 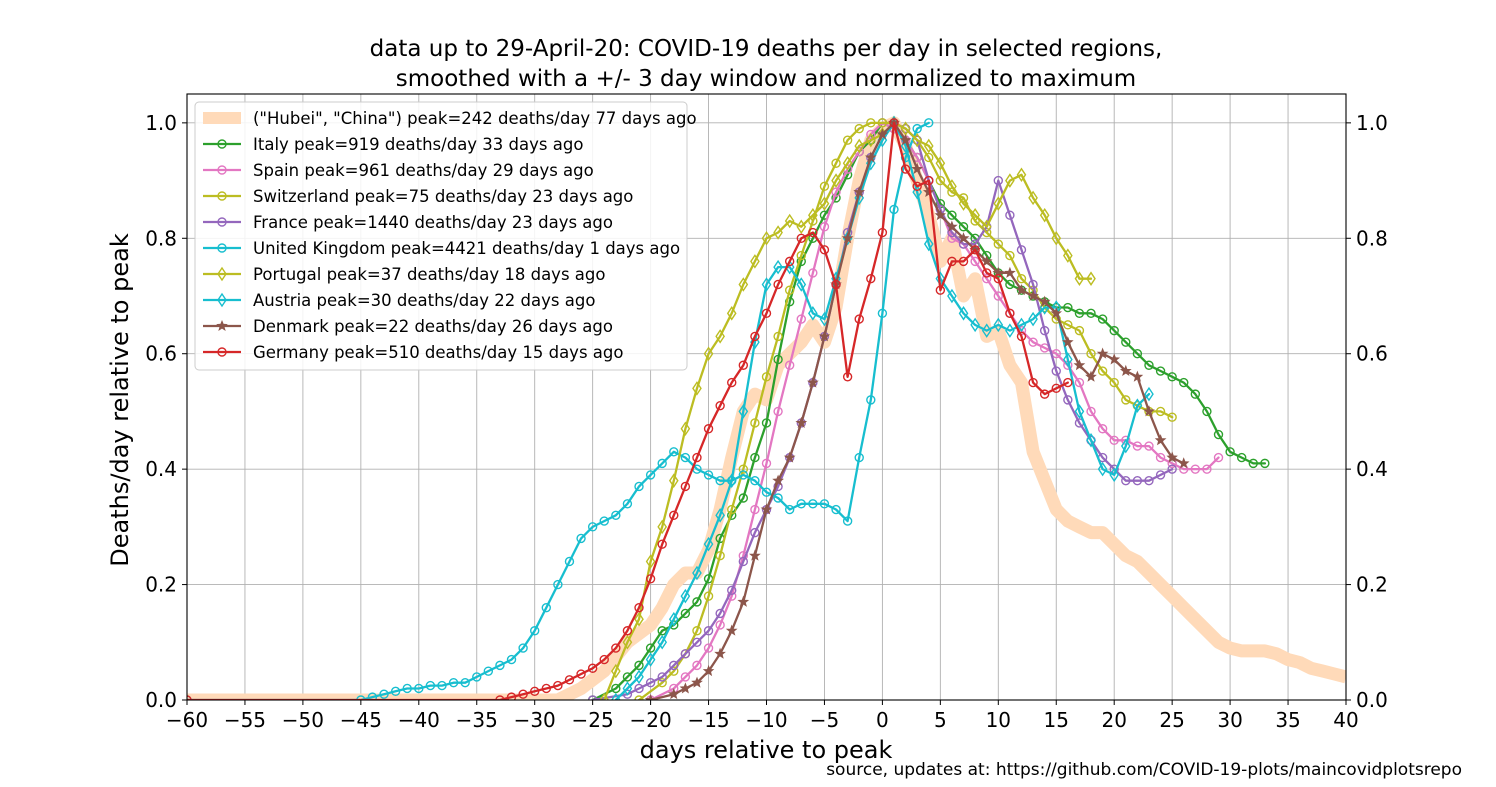 What do you see at coordinates (161, 585) in the screenshot?
I see `y-tick-label-left: 0.2` at bounding box center [161, 585].